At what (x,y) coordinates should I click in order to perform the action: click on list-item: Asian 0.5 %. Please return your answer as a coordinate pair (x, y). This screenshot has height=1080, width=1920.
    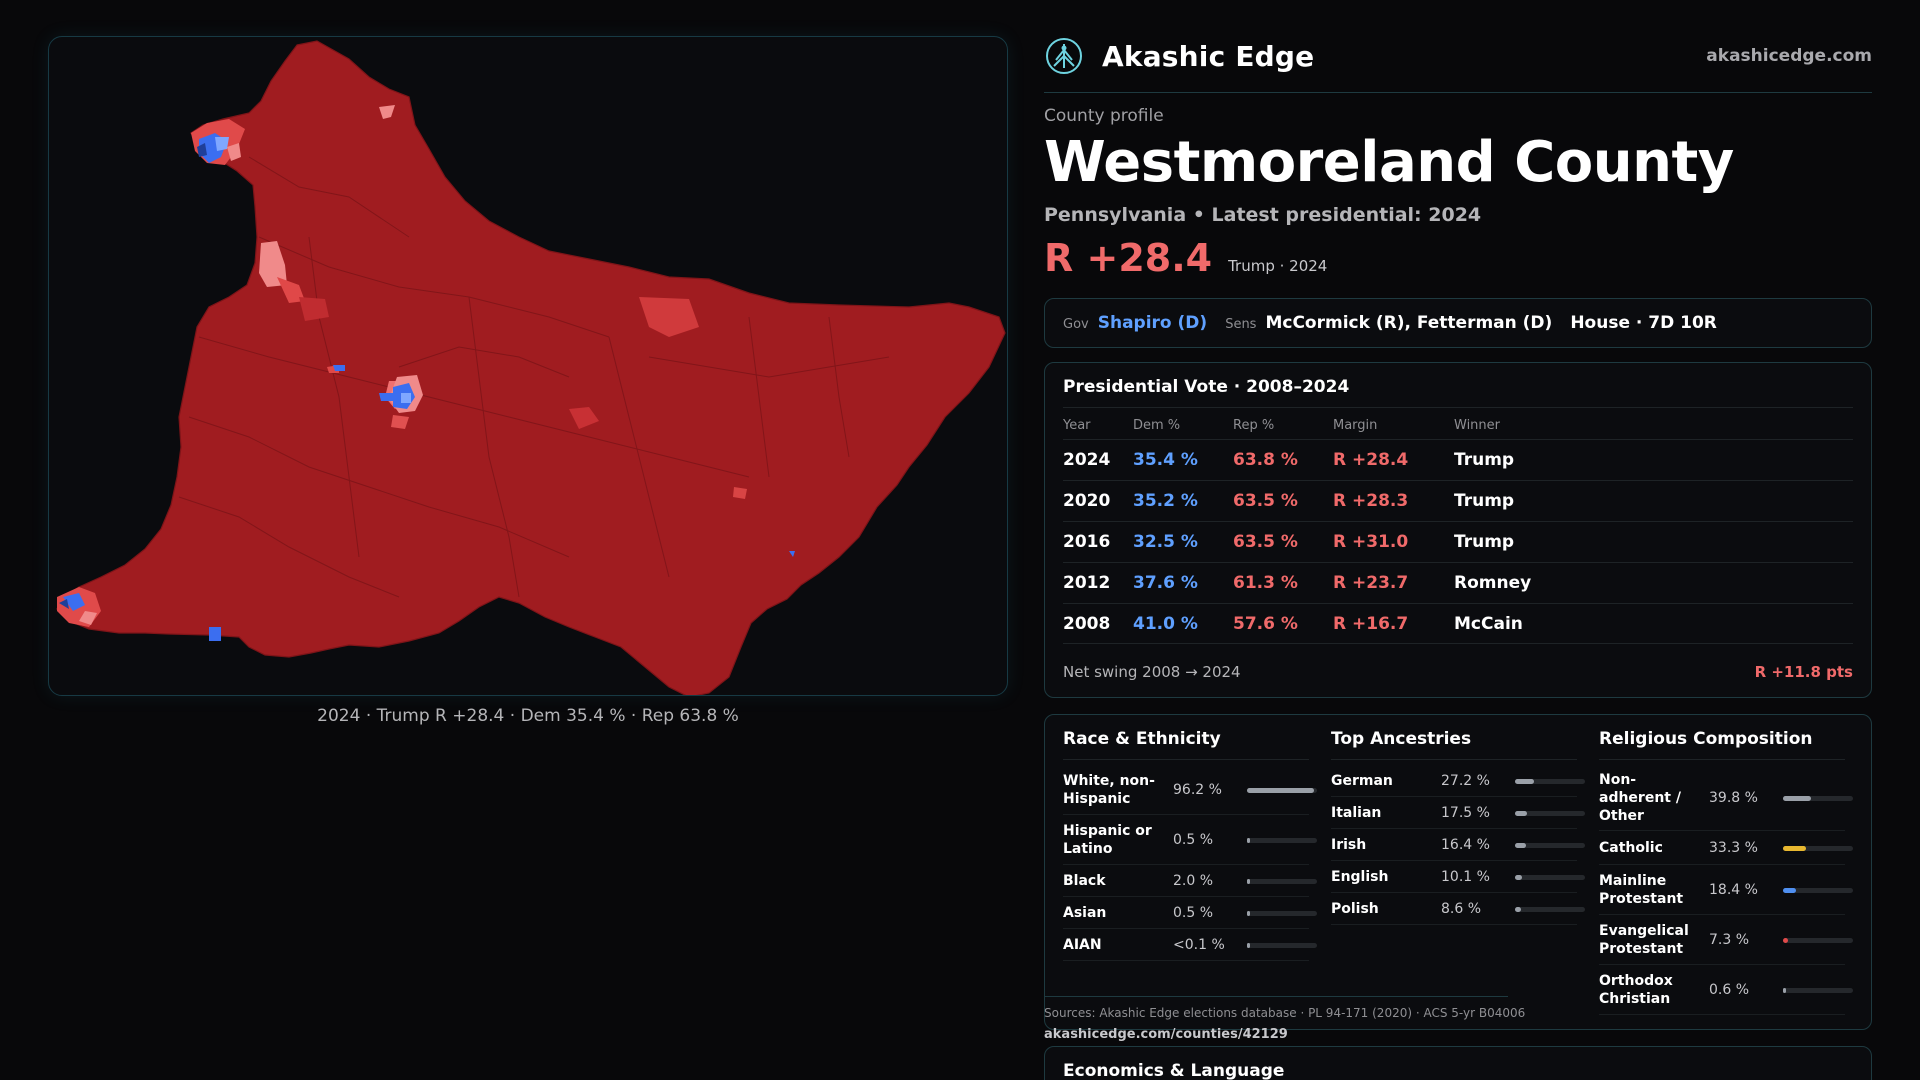
    Looking at the image, I should click on (1190, 913).